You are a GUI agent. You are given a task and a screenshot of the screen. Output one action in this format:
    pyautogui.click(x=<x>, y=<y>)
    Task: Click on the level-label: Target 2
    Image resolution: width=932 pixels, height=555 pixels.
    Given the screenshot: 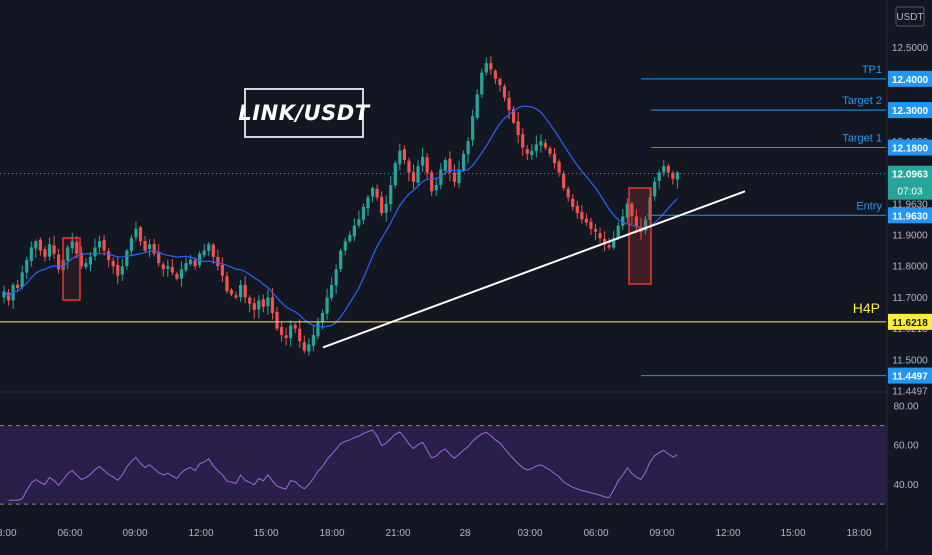 What is the action you would take?
    pyautogui.click(x=862, y=101)
    